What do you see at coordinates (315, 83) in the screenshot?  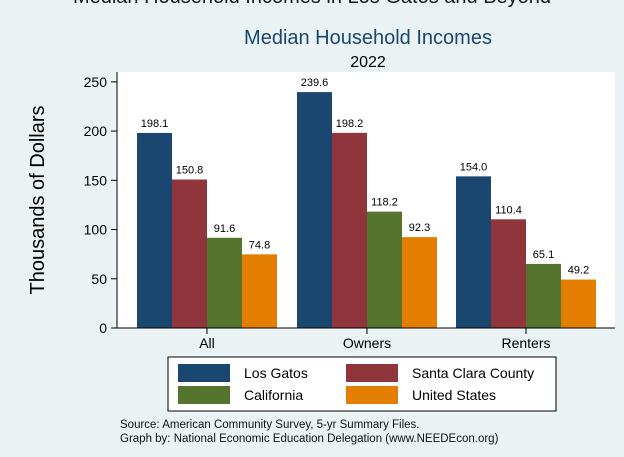 I see `bar-value-label: 239.6` at bounding box center [315, 83].